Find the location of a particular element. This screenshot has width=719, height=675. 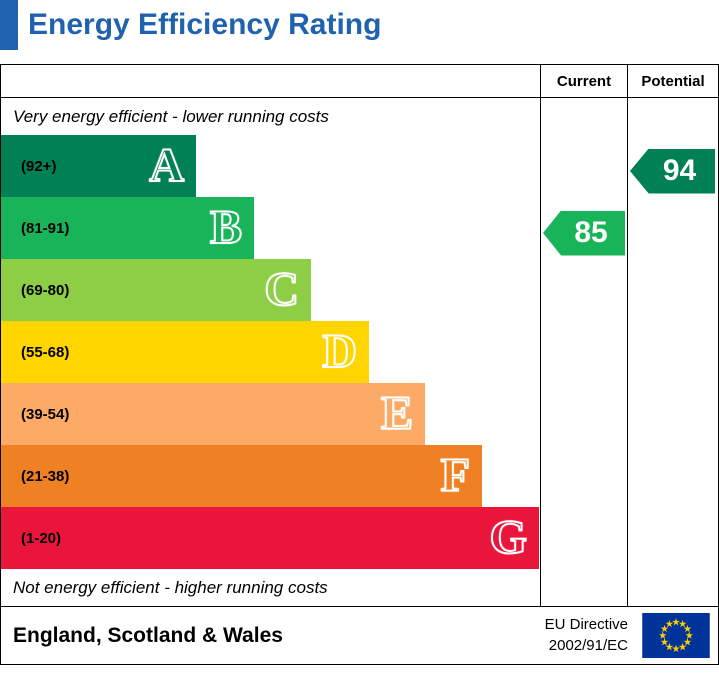

band-letter: G is located at coordinates (508, 537).